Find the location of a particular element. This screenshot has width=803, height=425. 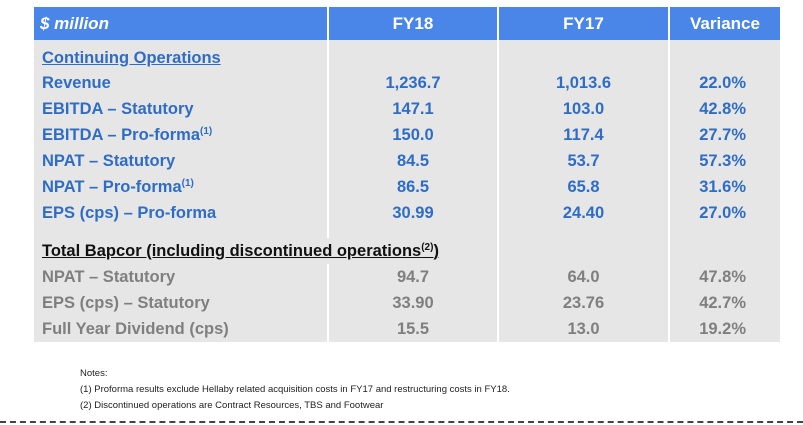

table-row: Revenue 1,236.7 1,013.6 22.0% is located at coordinates (407, 83).